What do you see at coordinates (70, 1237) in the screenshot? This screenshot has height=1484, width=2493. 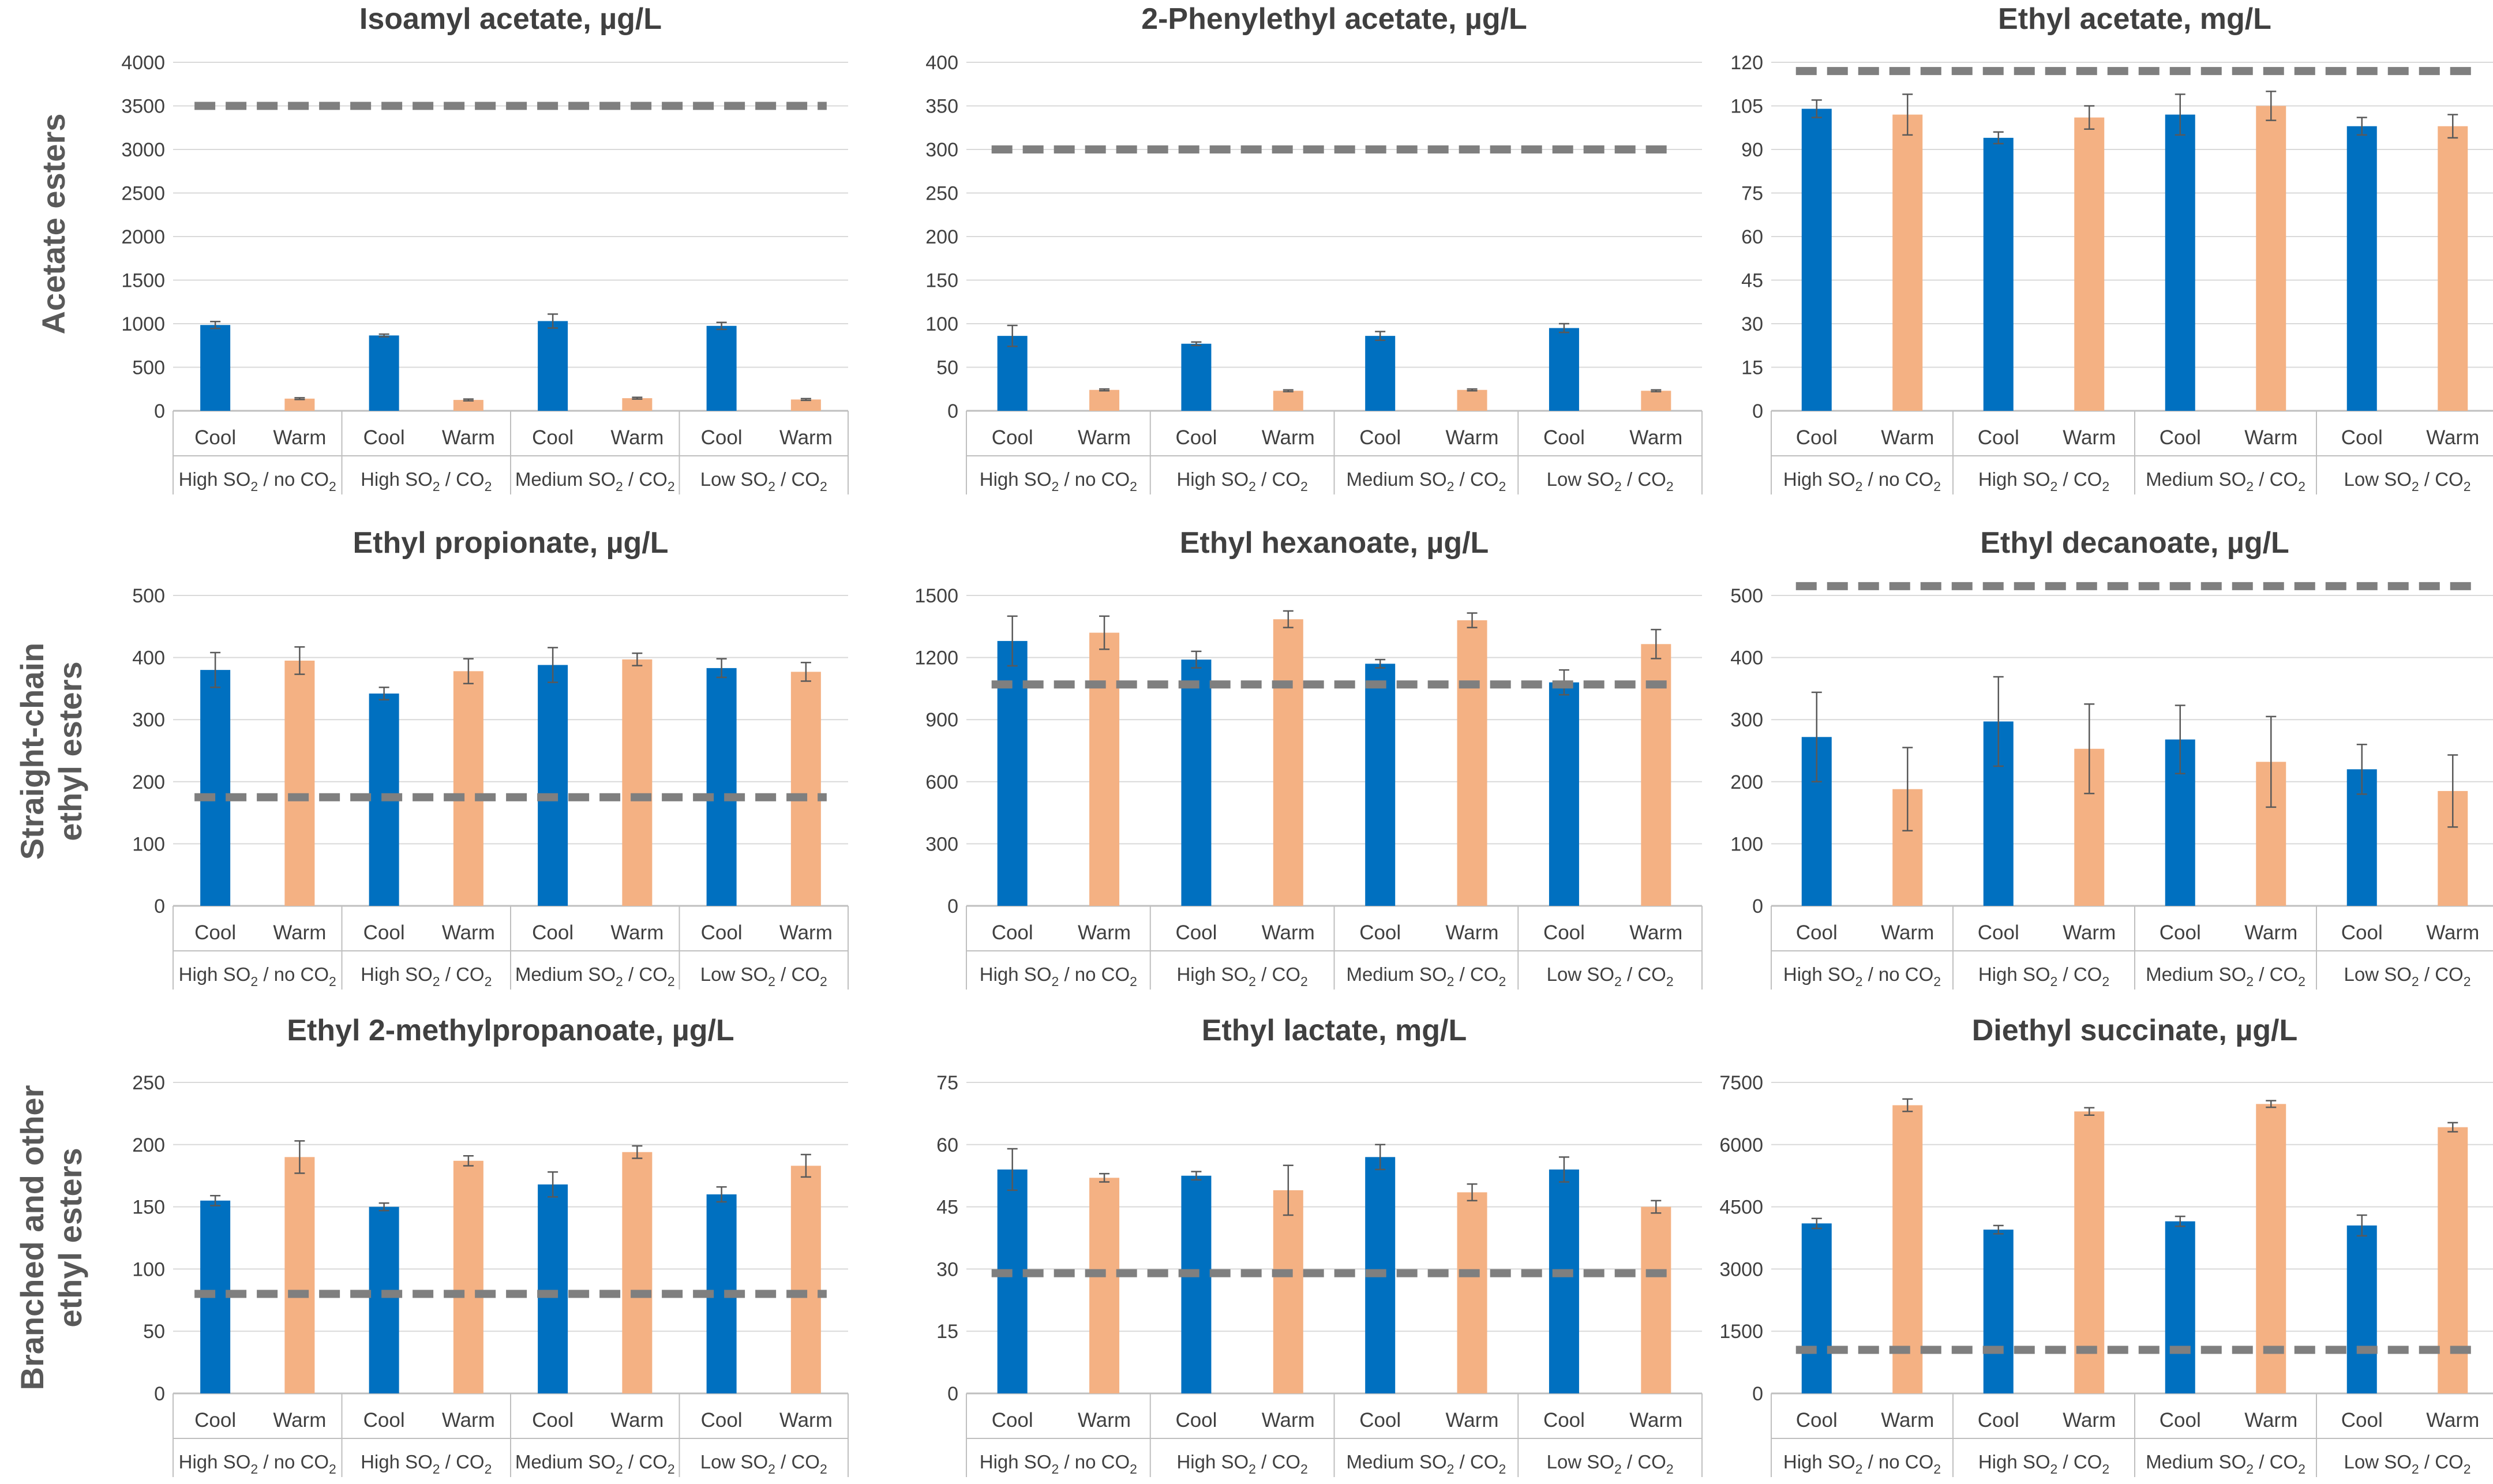 I see `row-label-line: ethyl esters` at bounding box center [70, 1237].